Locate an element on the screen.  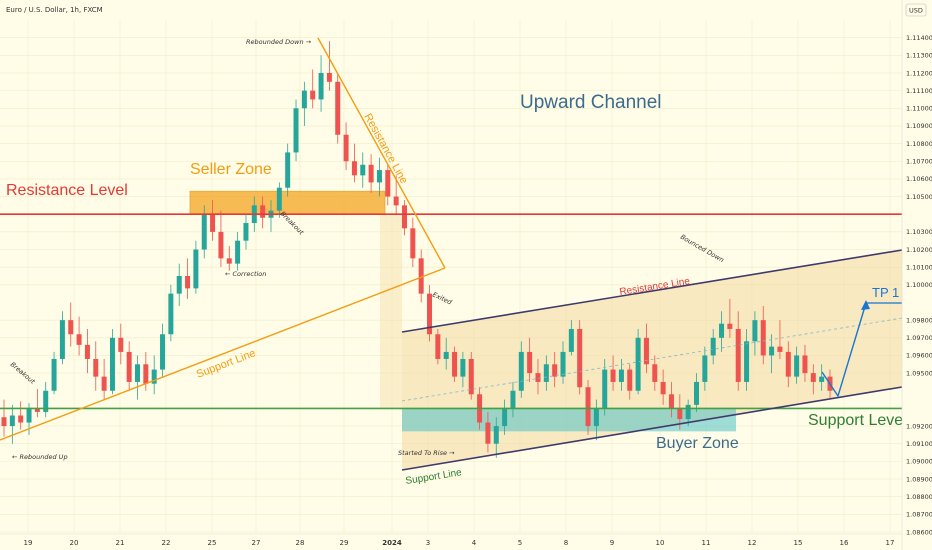
x-tick-label: 11 is located at coordinates (706, 543).